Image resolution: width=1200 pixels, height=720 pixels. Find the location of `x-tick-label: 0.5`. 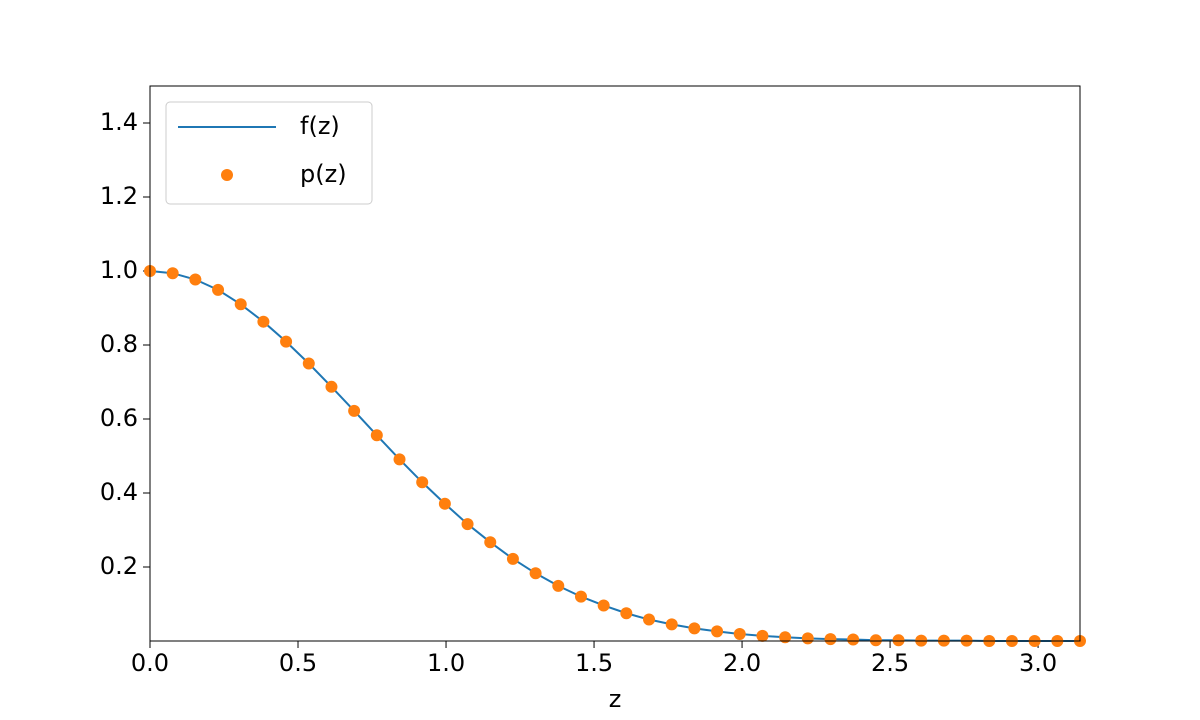

x-tick-label: 0.5 is located at coordinates (298, 663).